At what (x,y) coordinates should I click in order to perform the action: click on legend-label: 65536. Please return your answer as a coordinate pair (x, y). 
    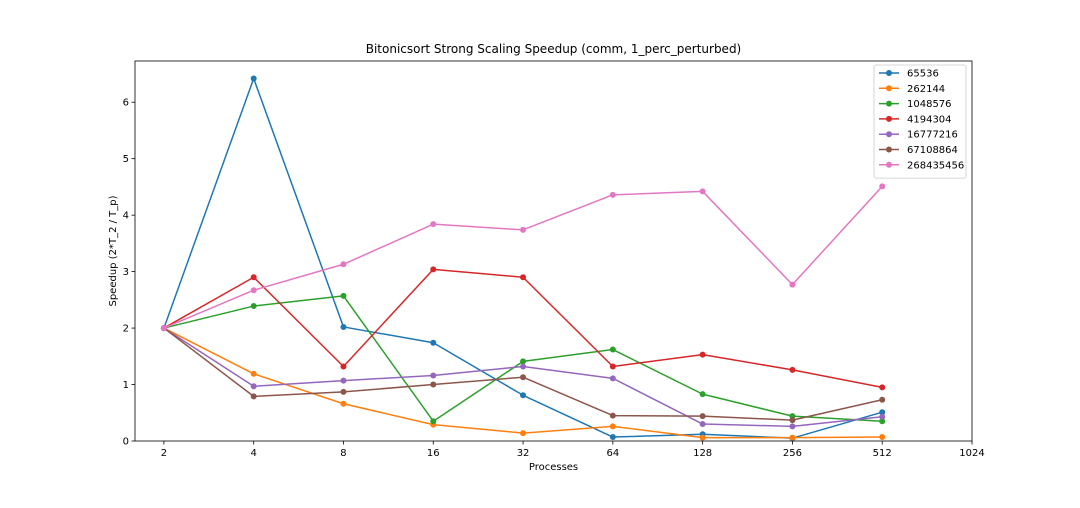
    Looking at the image, I should click on (923, 74).